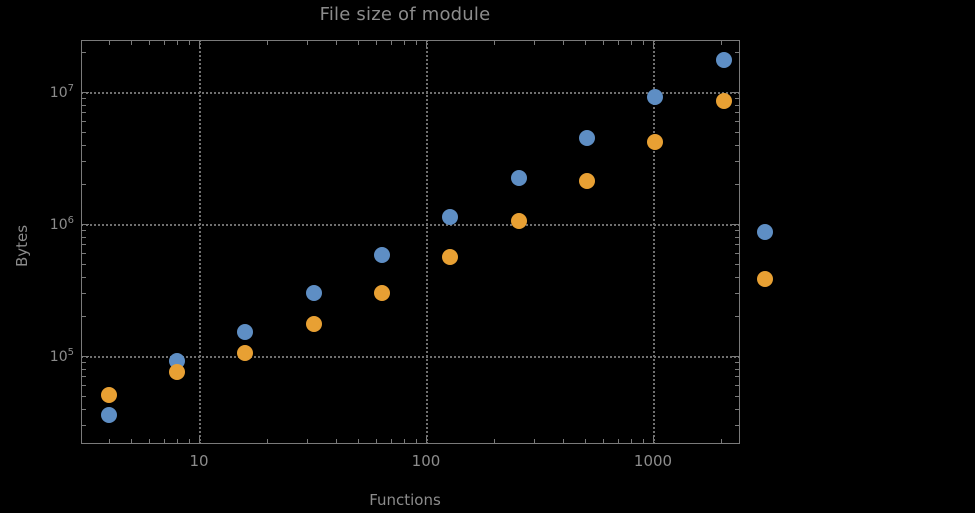 Image resolution: width=975 pixels, height=513 pixels. What do you see at coordinates (410, 357) in the screenshot?
I see `y-gridline` at bounding box center [410, 357].